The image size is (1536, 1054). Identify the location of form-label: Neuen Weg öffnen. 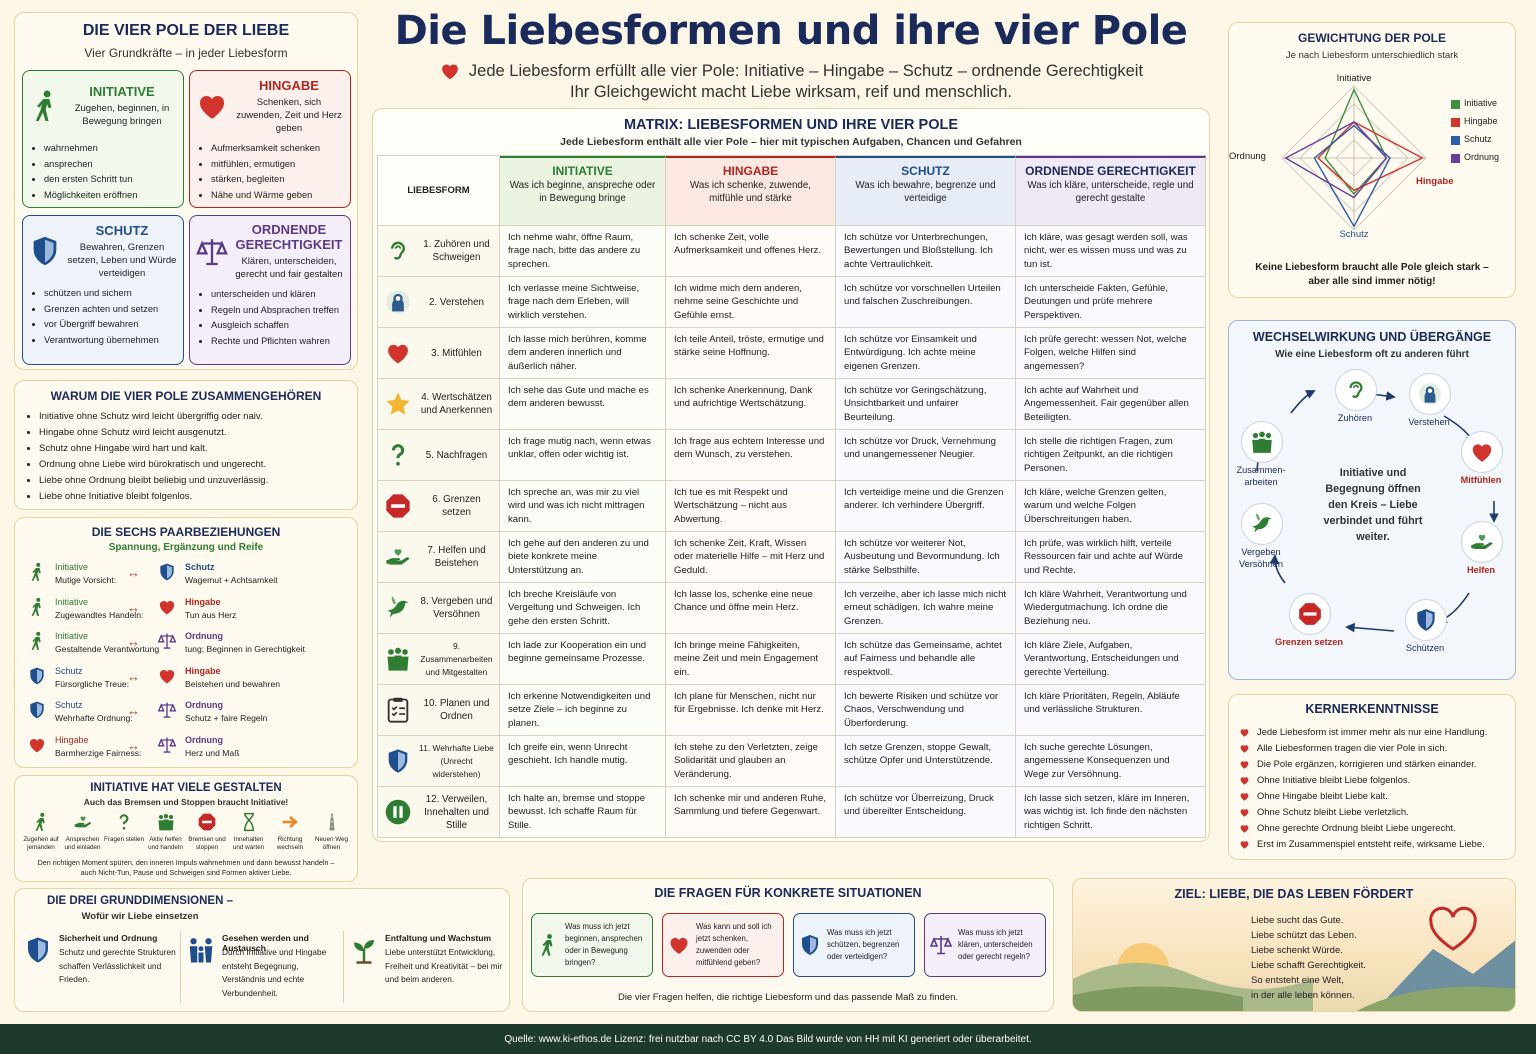
(331, 843).